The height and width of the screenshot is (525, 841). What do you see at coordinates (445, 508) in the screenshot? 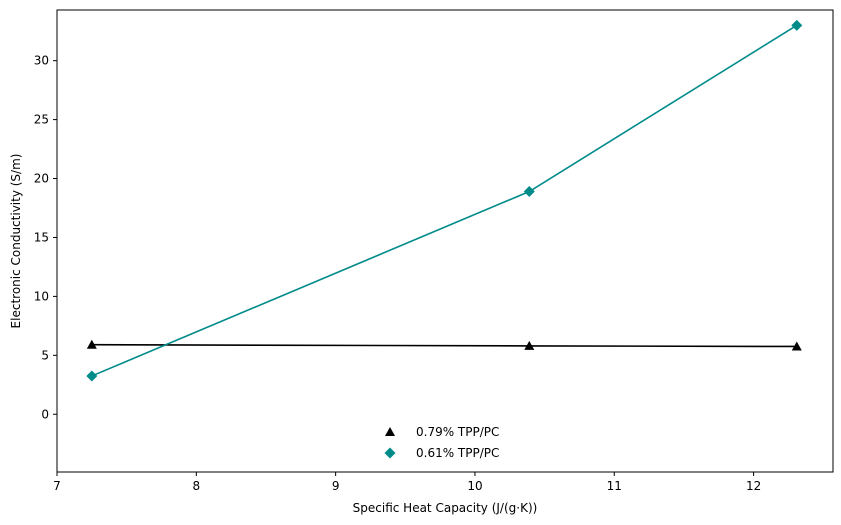
I see `x-axis-title: Specific Heat Capacity (J/(g·K))` at bounding box center [445, 508].